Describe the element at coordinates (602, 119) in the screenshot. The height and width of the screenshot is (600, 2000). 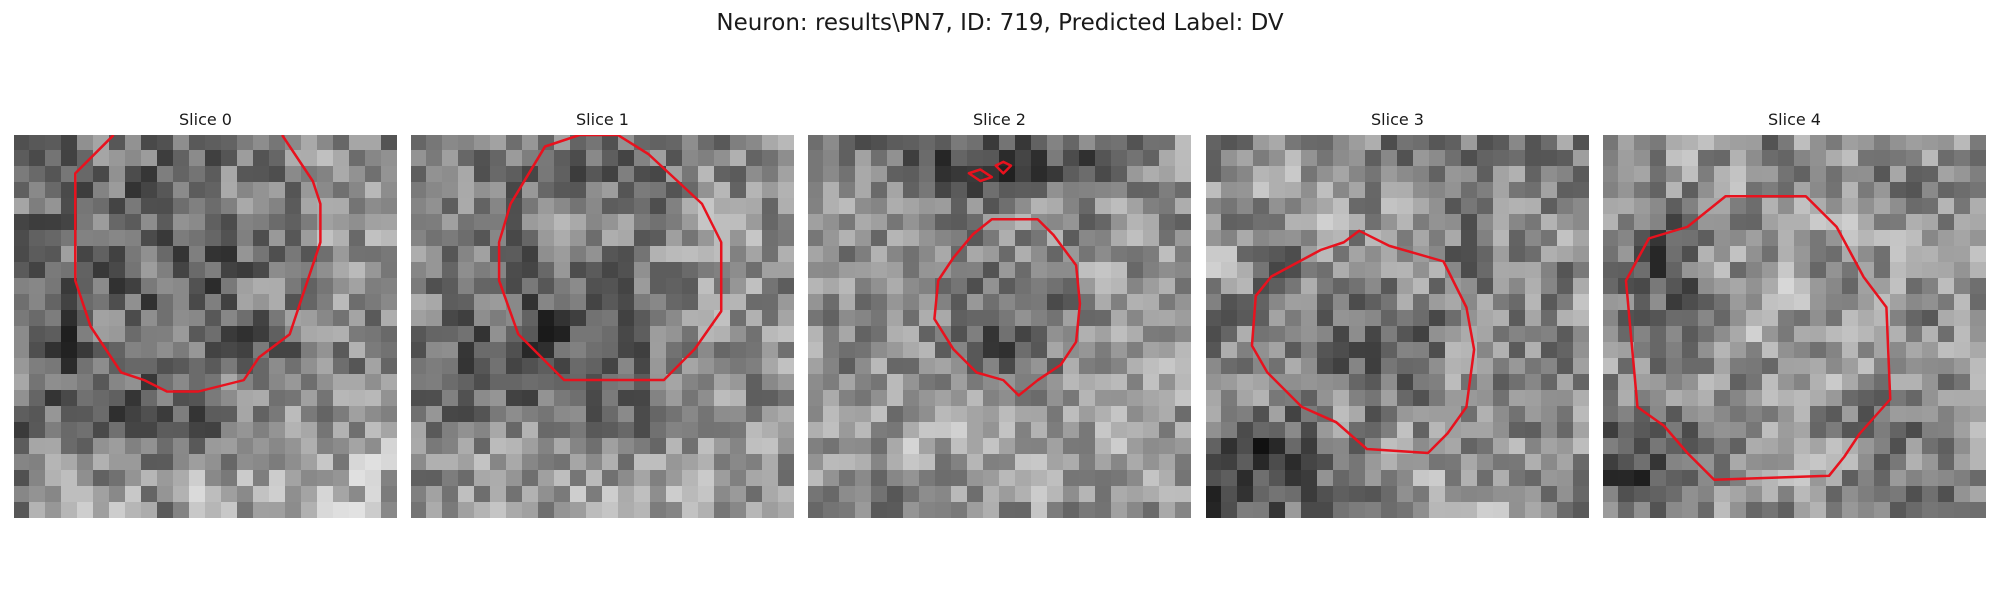
I see `slice-title: Slice 1` at that location.